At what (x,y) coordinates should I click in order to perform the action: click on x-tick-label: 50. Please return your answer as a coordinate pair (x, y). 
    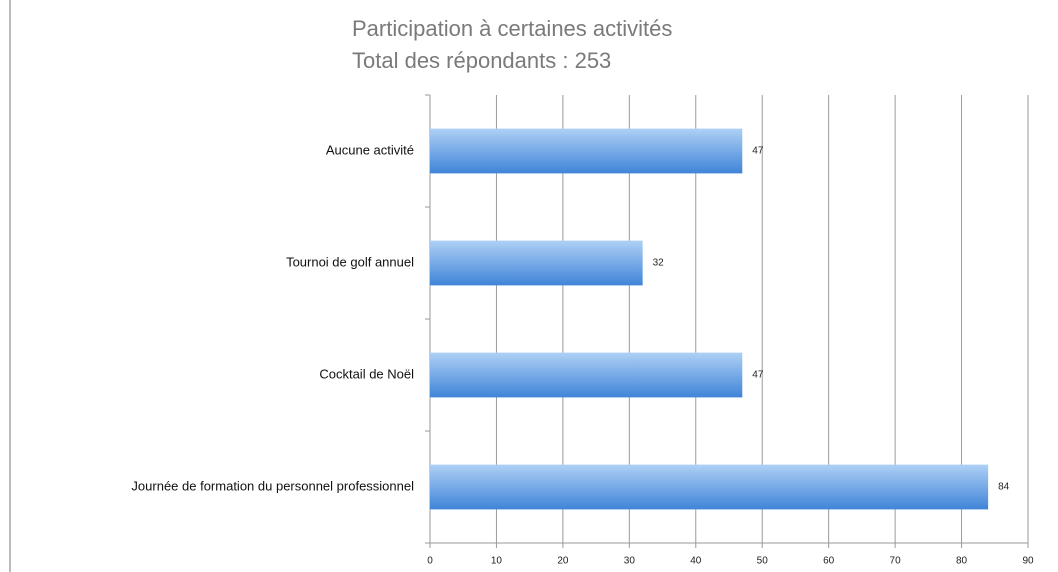
    Looking at the image, I should click on (763, 561).